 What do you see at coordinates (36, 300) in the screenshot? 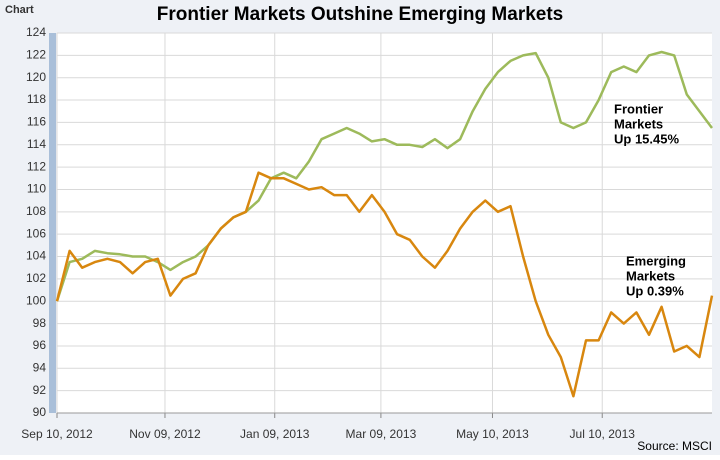
I see `y-tick-label: 100` at bounding box center [36, 300].